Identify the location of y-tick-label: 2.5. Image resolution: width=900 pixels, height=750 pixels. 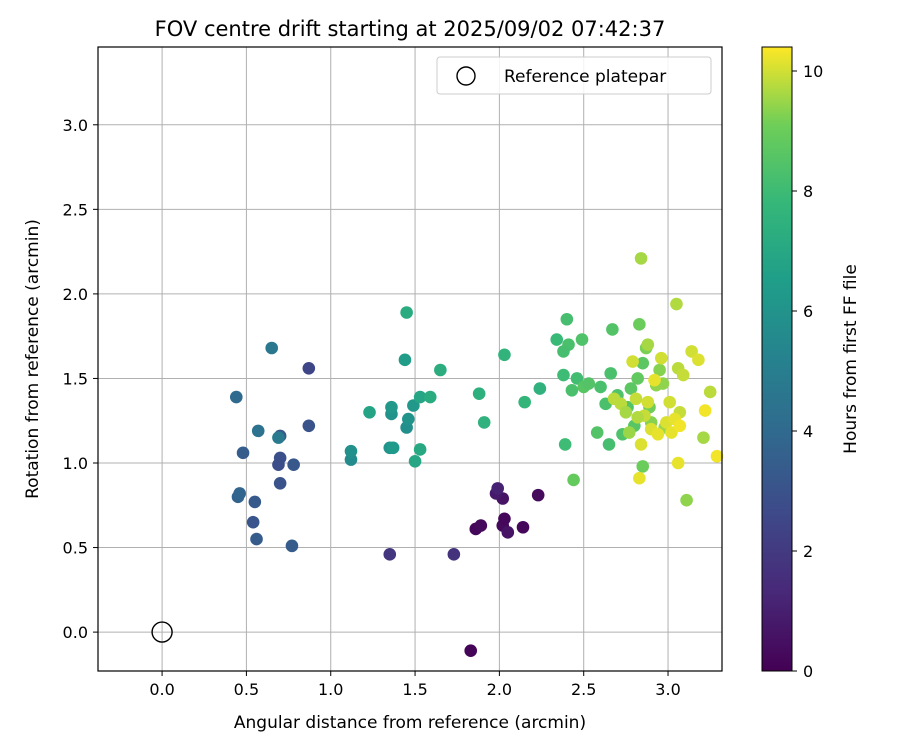
(75, 209).